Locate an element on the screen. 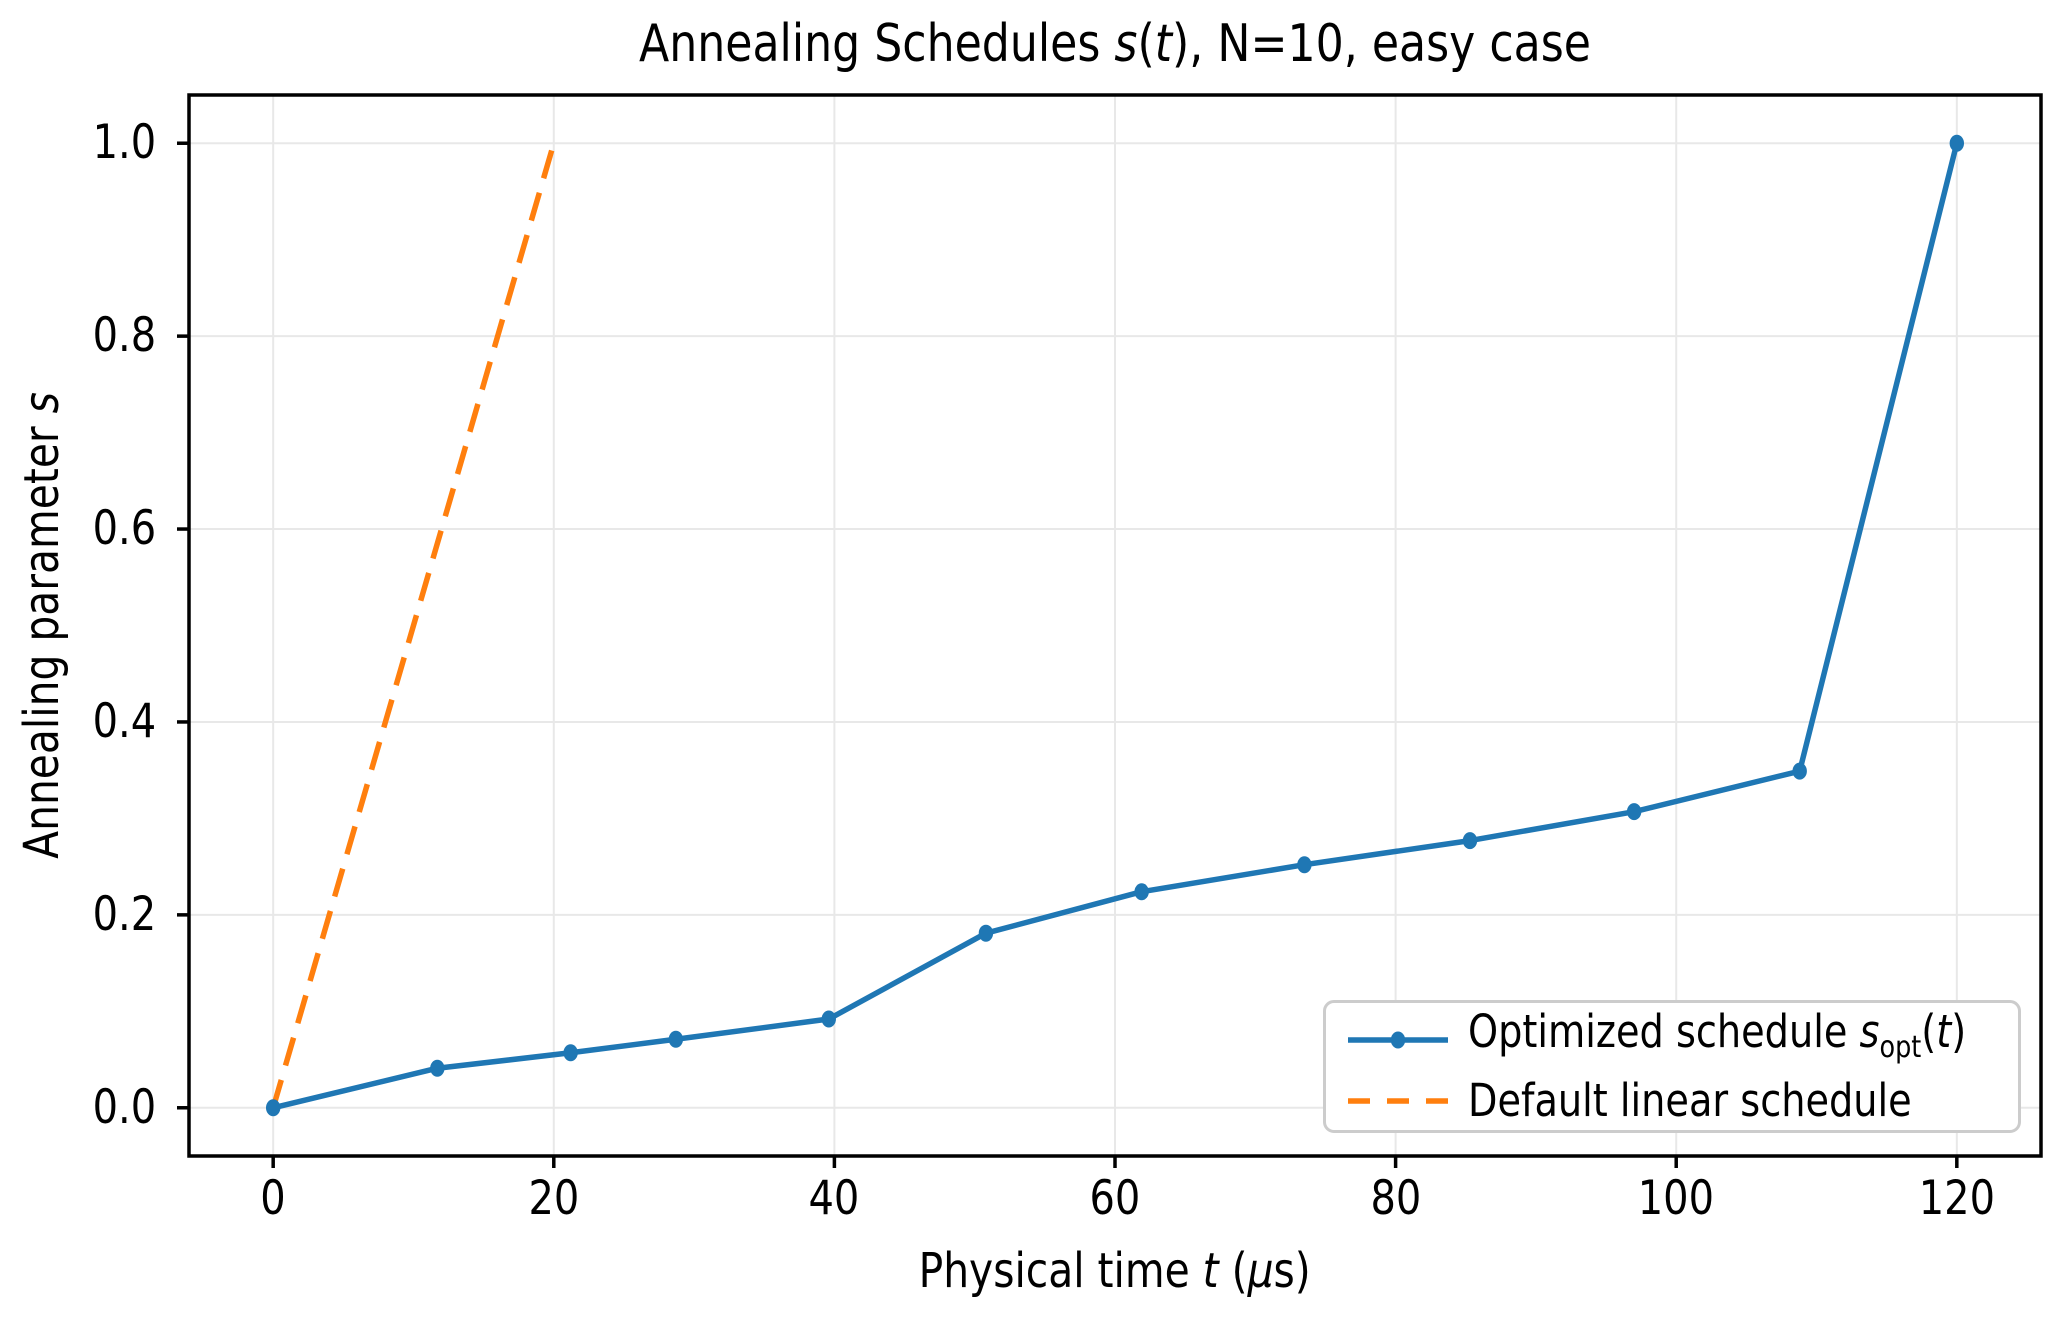 The height and width of the screenshot is (1320, 2070). legend-sample-dashed-line-icon is located at coordinates (1398, 1101).